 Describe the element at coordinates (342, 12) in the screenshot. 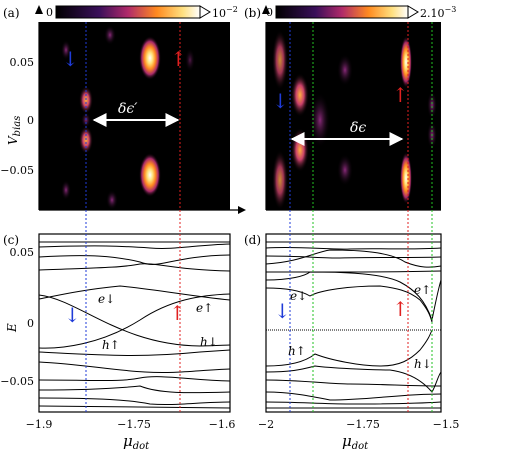

I see `colorbar-b` at that location.